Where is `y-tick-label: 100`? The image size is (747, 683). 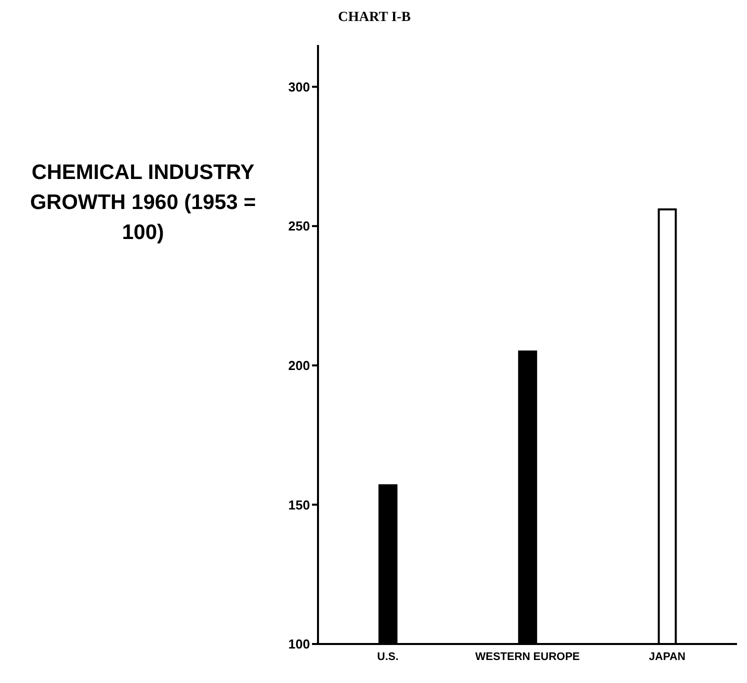
y-tick-label: 100 is located at coordinates (299, 644).